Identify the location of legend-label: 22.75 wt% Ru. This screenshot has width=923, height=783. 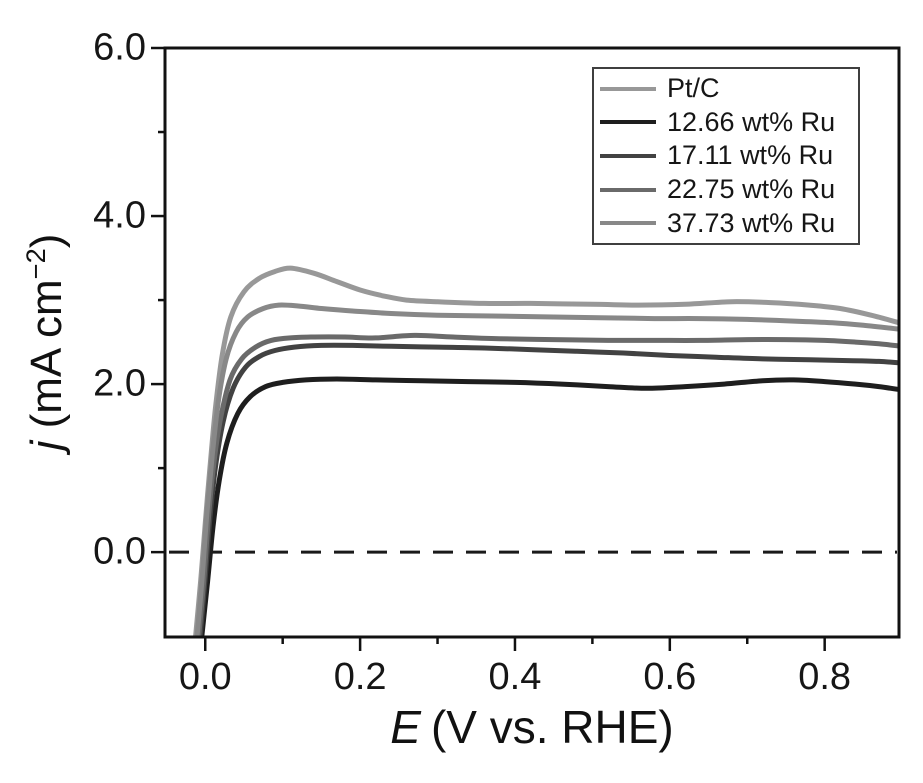
(751, 189).